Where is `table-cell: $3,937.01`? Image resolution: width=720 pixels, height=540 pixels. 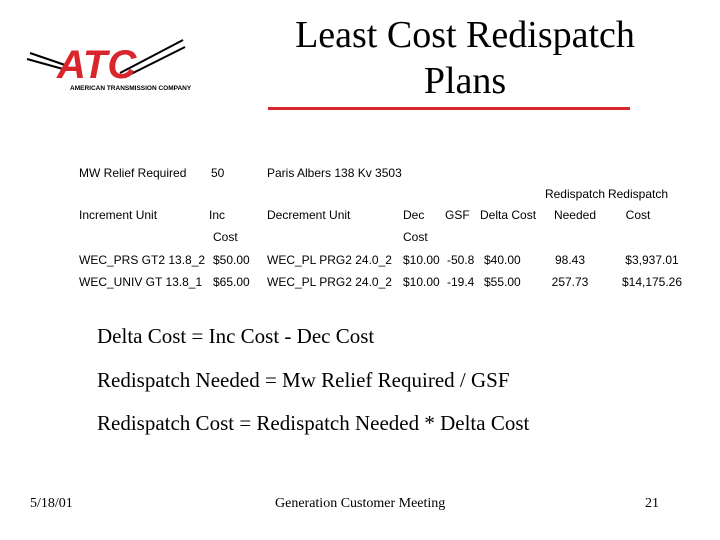
table-cell: $3,937.01 is located at coordinates (652, 260).